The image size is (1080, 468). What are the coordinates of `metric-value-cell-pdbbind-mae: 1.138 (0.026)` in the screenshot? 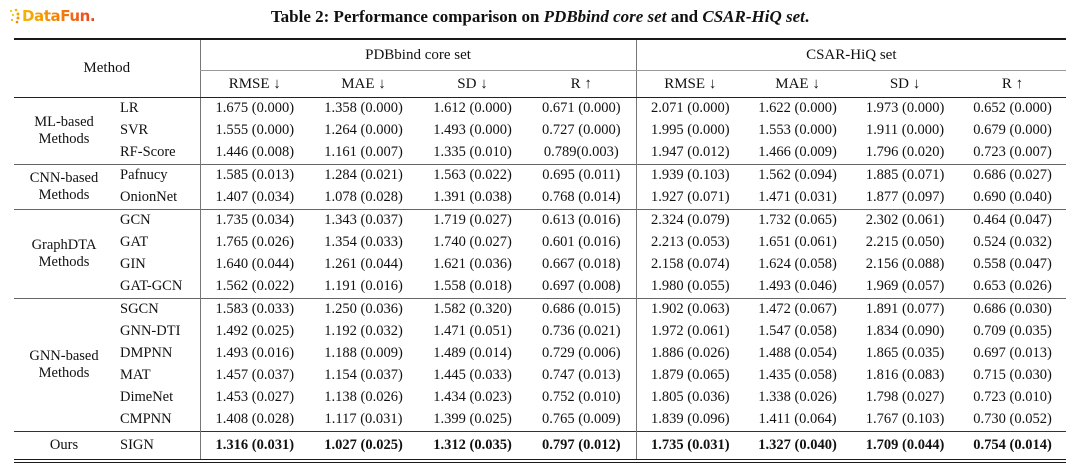 It's located at (363, 397).